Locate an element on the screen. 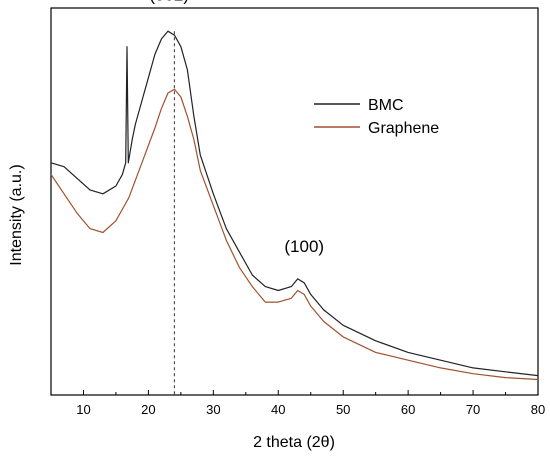 Image resolution: width=550 pixels, height=461 pixels. legend-label-graphene: Graphene is located at coordinates (403, 128).